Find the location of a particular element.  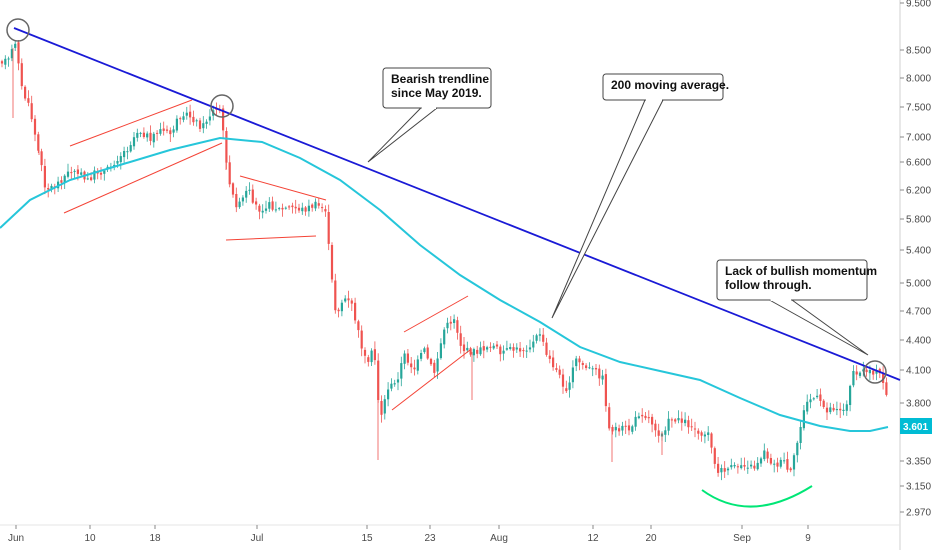

callout-text: follow through. is located at coordinates (768, 285).